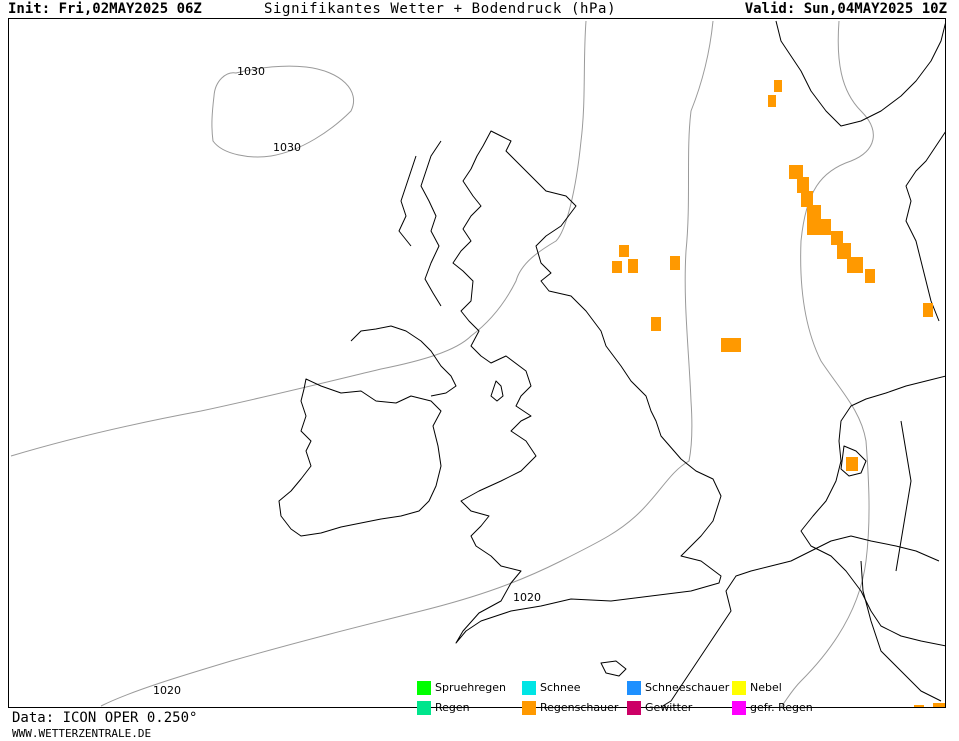  Describe the element at coordinates (669, 707) in the screenshot. I see `legend-label: Gewitter` at that location.